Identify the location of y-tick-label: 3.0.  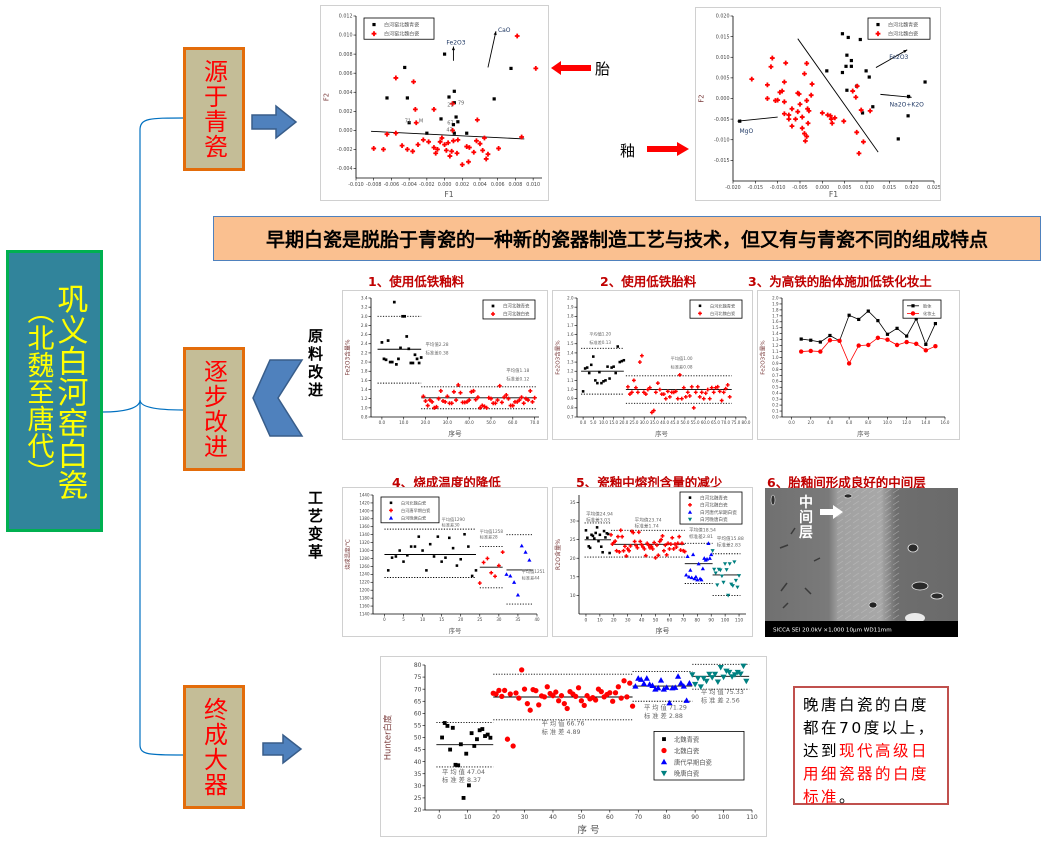
(364, 316).